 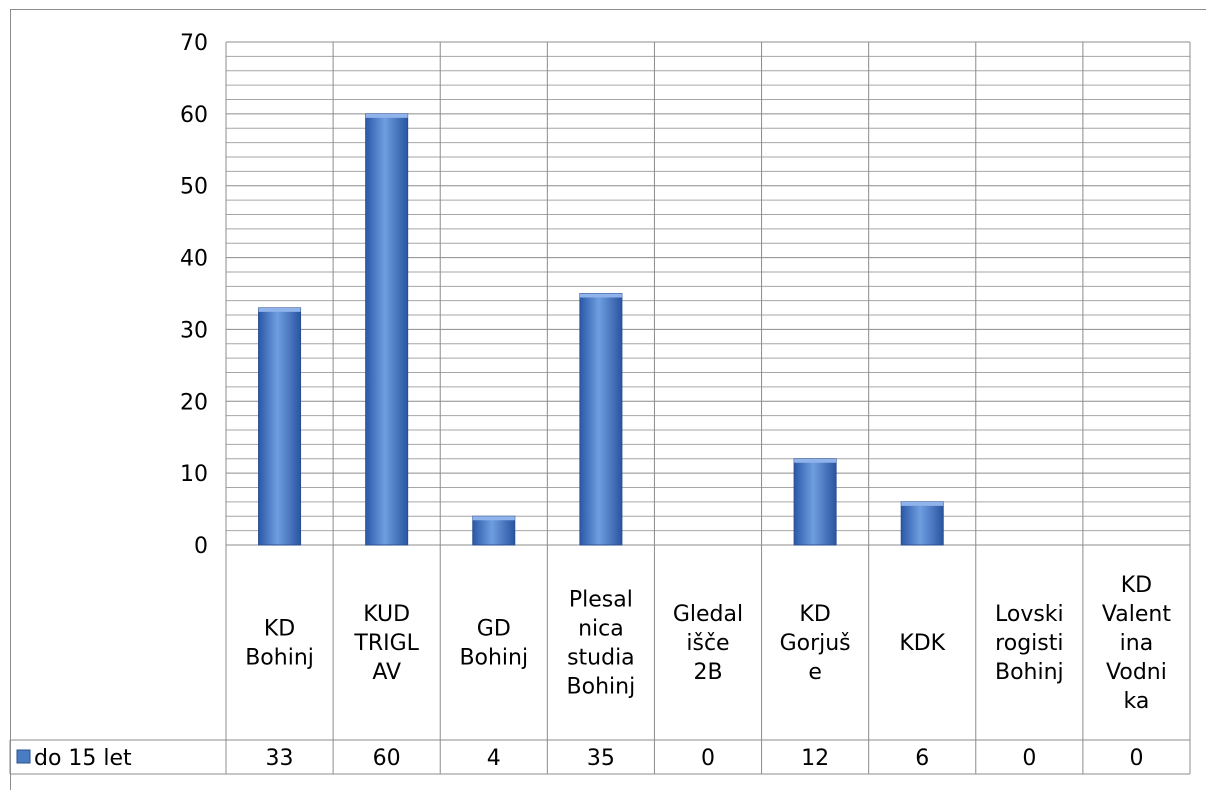 I want to click on y-tick-label: 50, so click(x=194, y=187).